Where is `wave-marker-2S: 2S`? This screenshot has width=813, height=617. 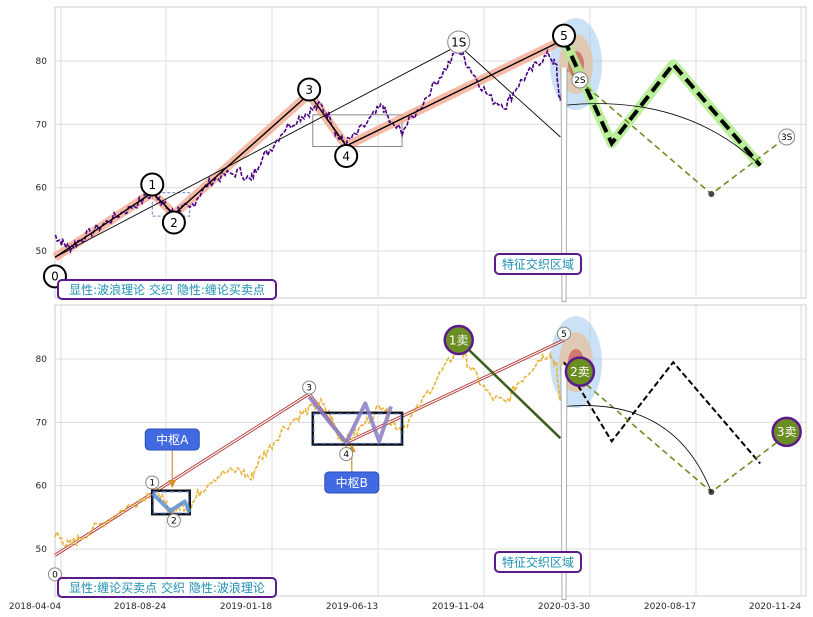
wave-marker-2S: 2S is located at coordinates (580, 80).